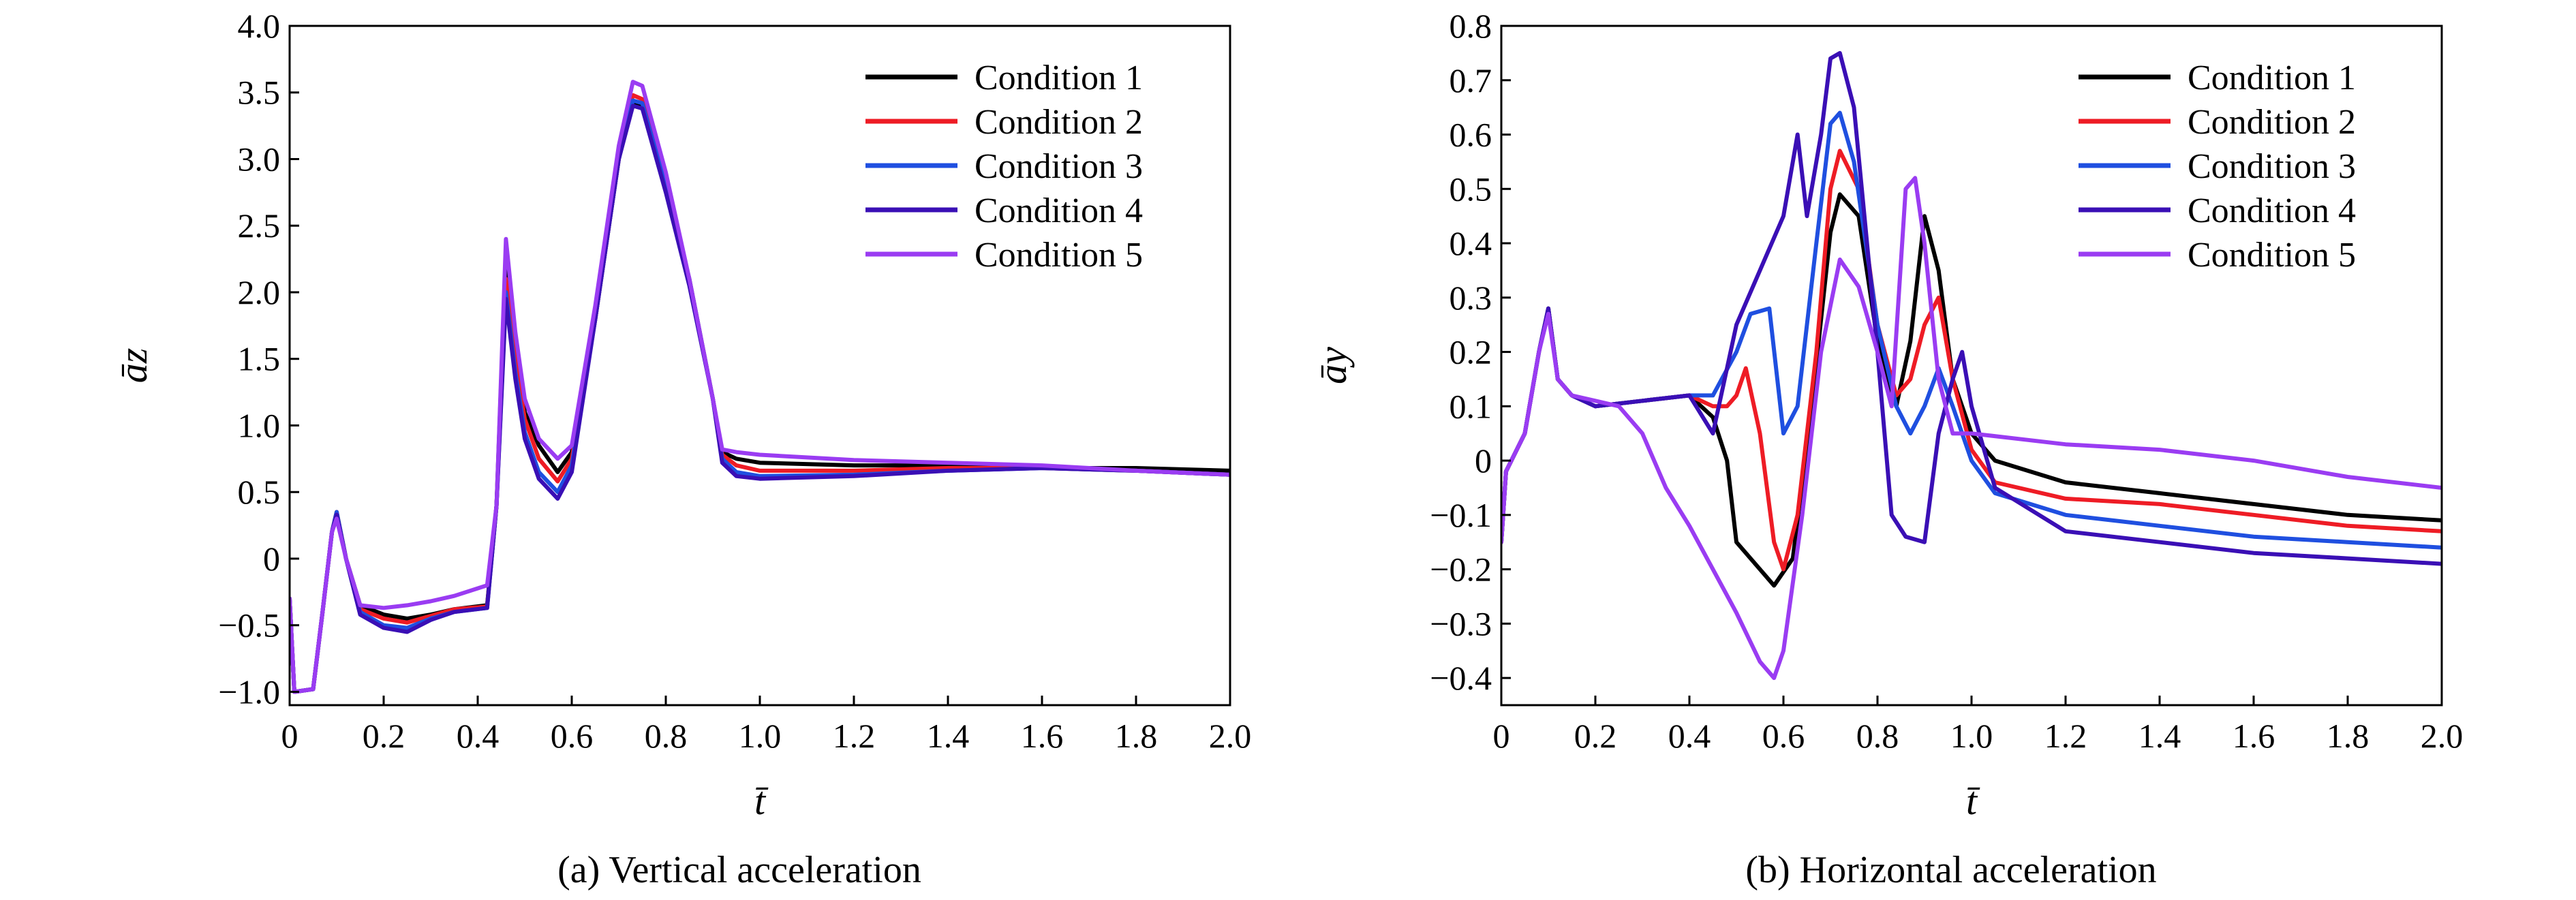 This screenshot has width=2576, height=900. What do you see at coordinates (259, 425) in the screenshot?
I see `y-tick-label: 1.0` at bounding box center [259, 425].